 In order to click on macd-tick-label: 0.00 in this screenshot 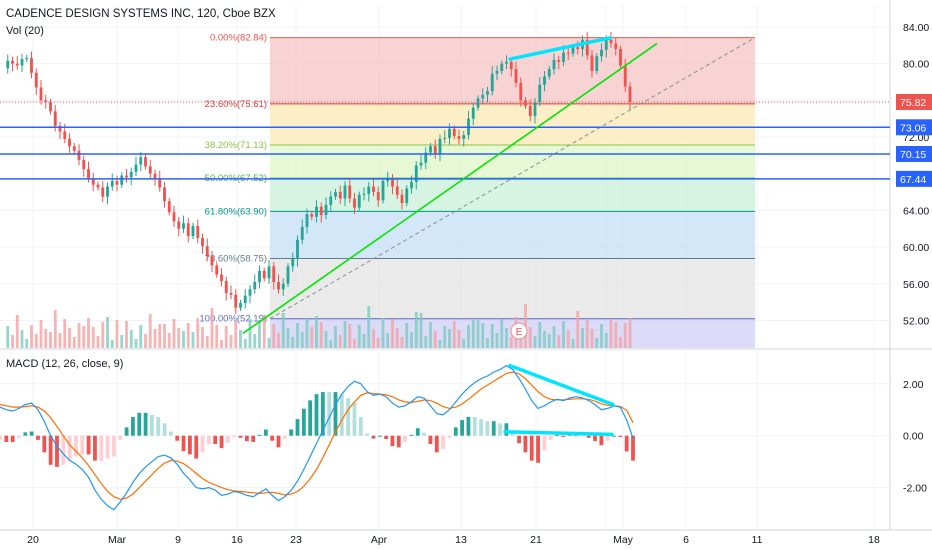, I will do `click(913, 437)`.